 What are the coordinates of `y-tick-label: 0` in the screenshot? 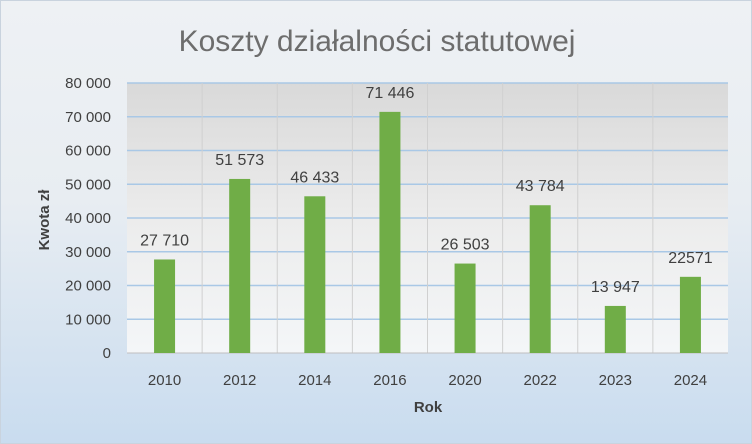 It's located at (107, 353).